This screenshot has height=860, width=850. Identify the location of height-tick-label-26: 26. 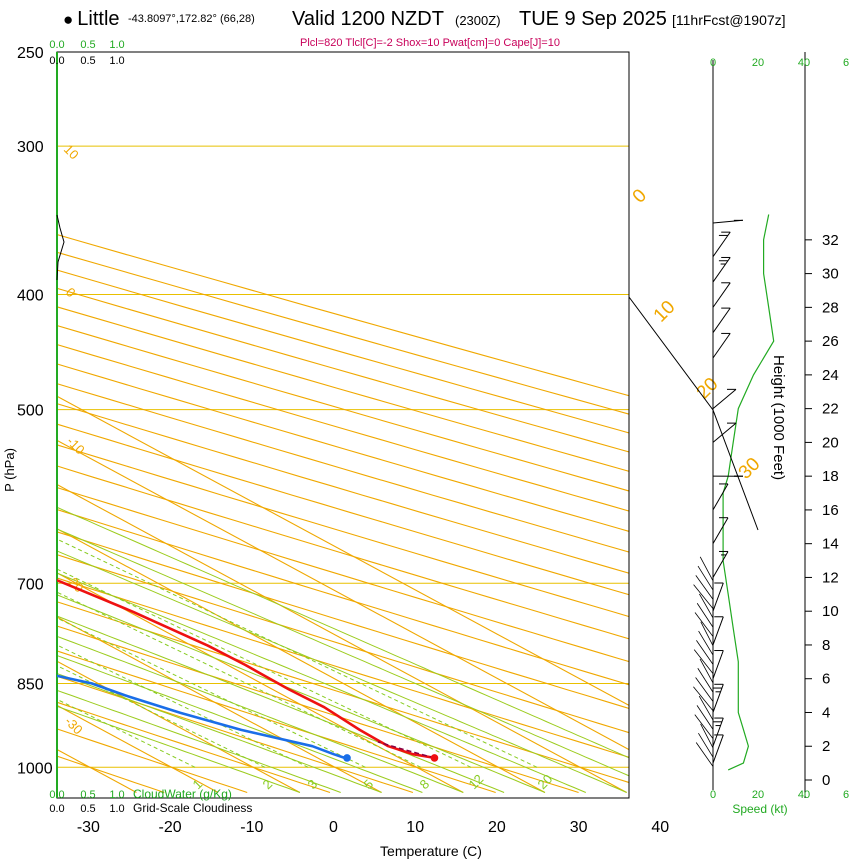
(830, 341).